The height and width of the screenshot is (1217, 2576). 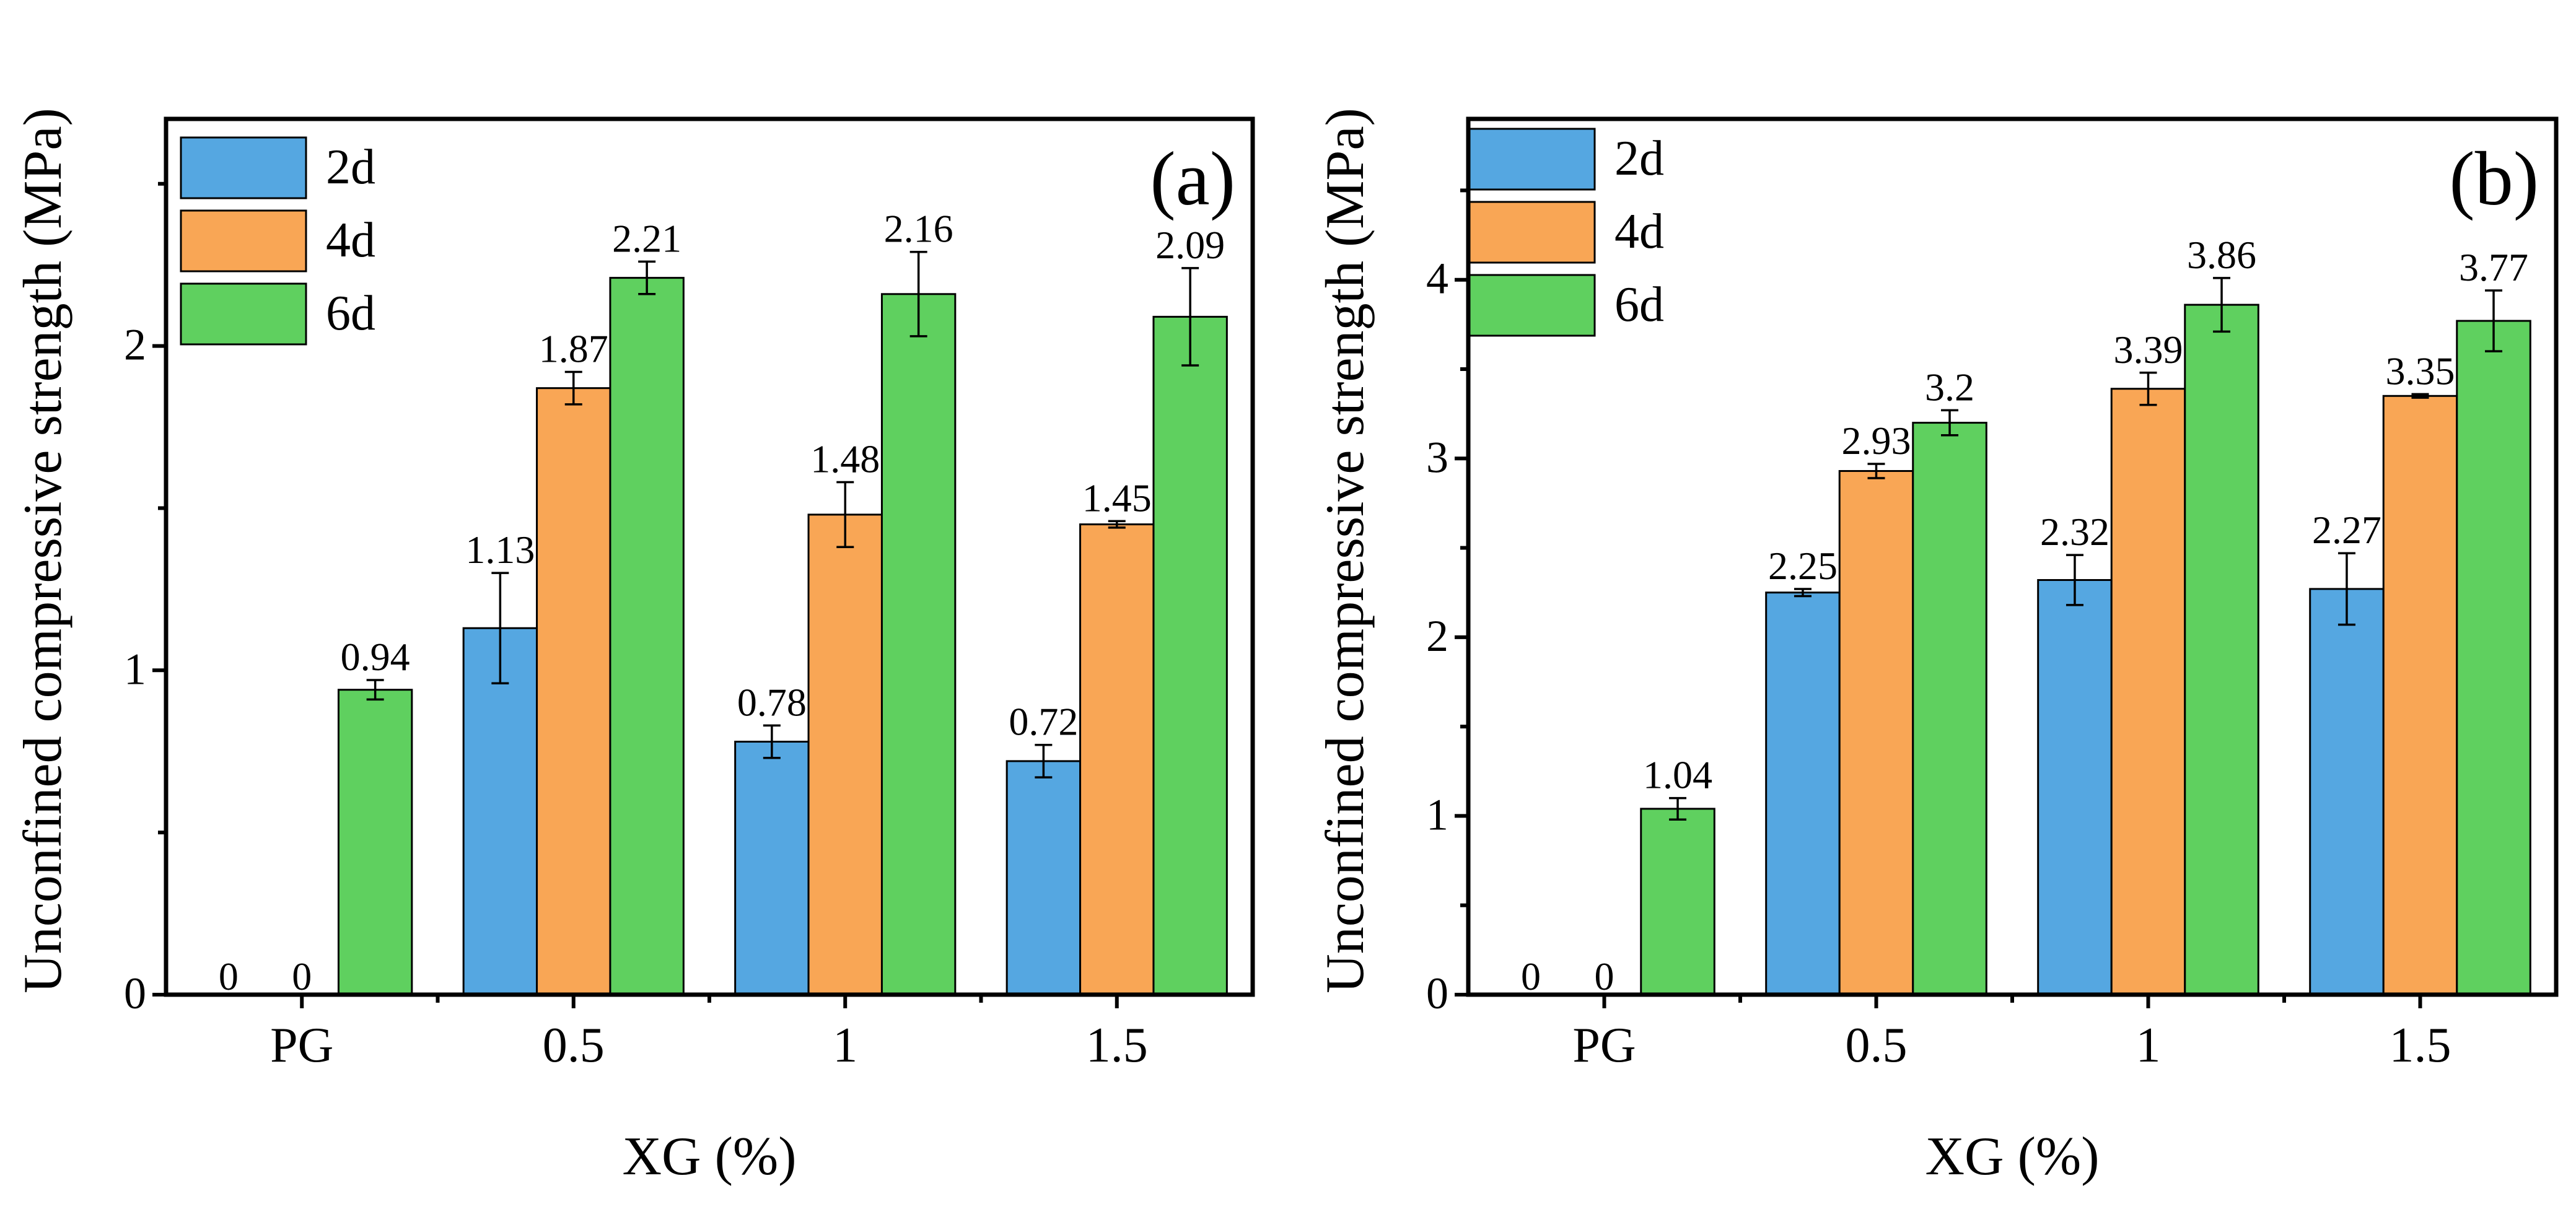 I want to click on data-label: 2.25, so click(x=1803, y=566).